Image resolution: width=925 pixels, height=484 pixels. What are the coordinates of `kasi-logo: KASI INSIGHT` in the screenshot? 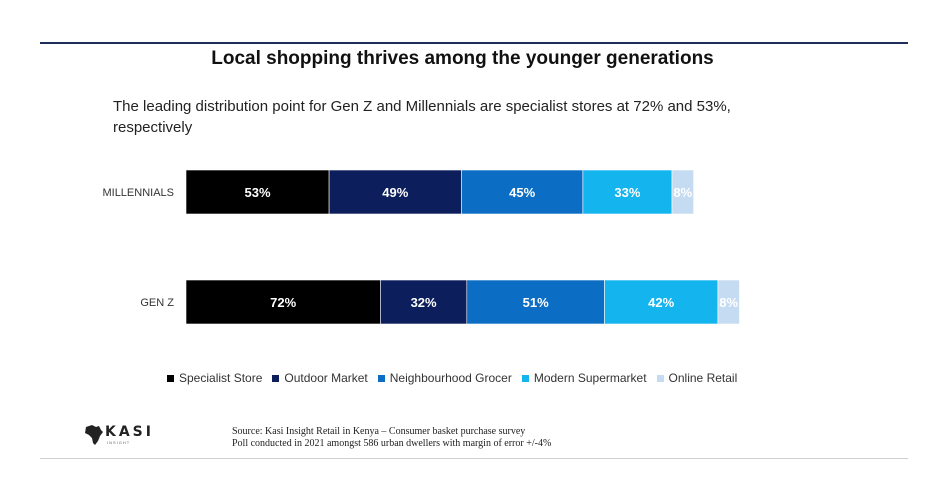 It's located at (129, 435).